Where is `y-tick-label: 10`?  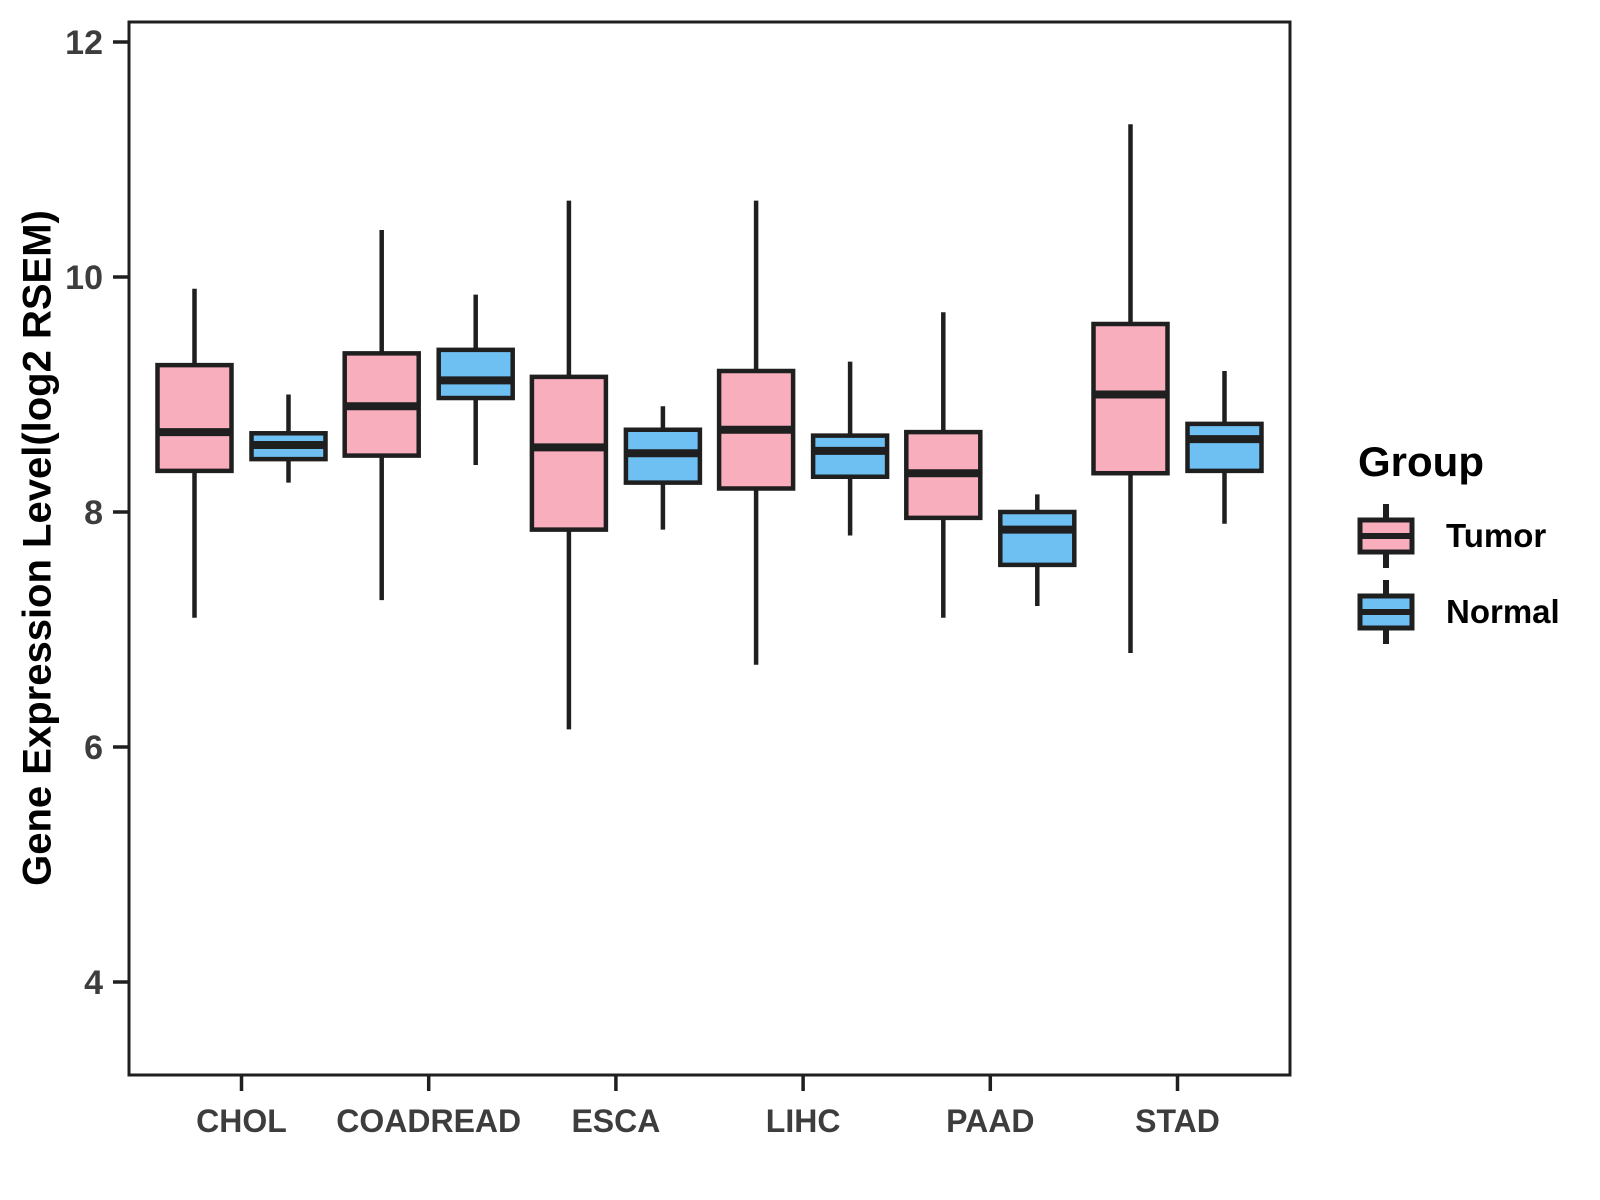
y-tick-label: 10 is located at coordinates (84, 278).